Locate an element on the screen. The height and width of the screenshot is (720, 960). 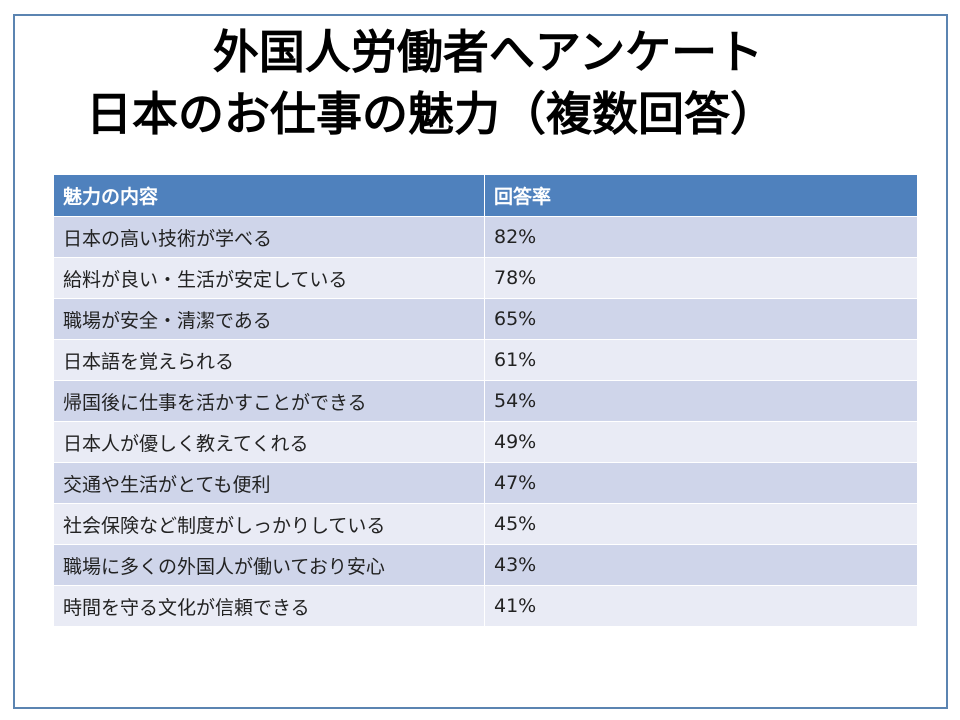
table-row: 帰国後に仕事を活かすことができる 54% is located at coordinates (485, 401).